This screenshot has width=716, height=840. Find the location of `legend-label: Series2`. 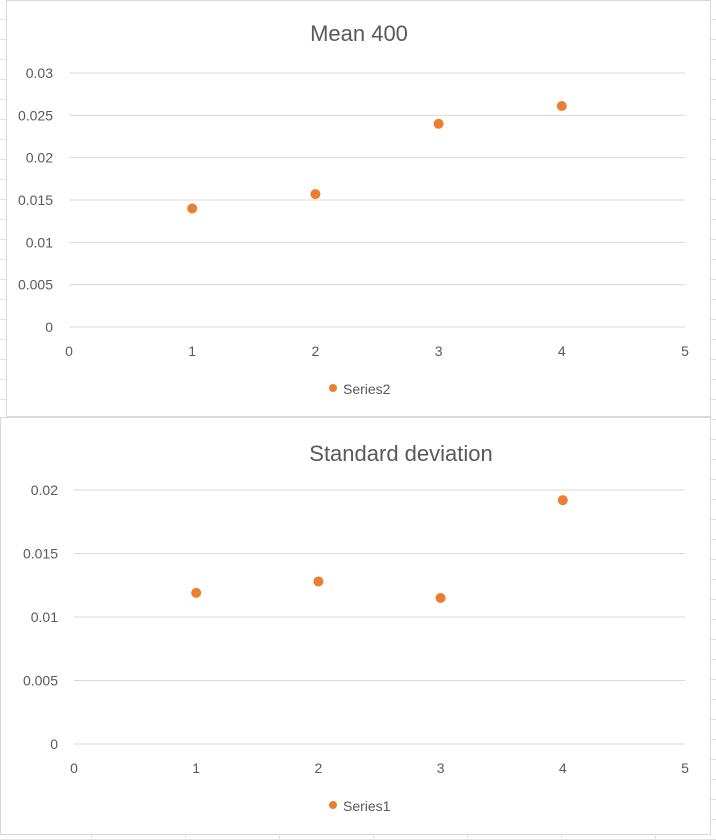

legend-label: Series2 is located at coordinates (367, 389).